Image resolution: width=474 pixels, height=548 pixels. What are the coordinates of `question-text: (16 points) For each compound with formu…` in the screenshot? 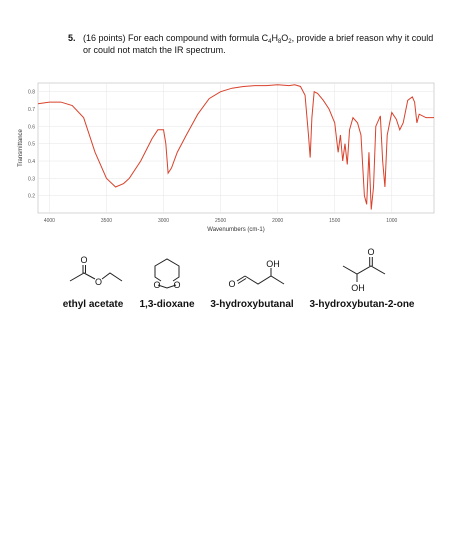 It's located at (258, 39).